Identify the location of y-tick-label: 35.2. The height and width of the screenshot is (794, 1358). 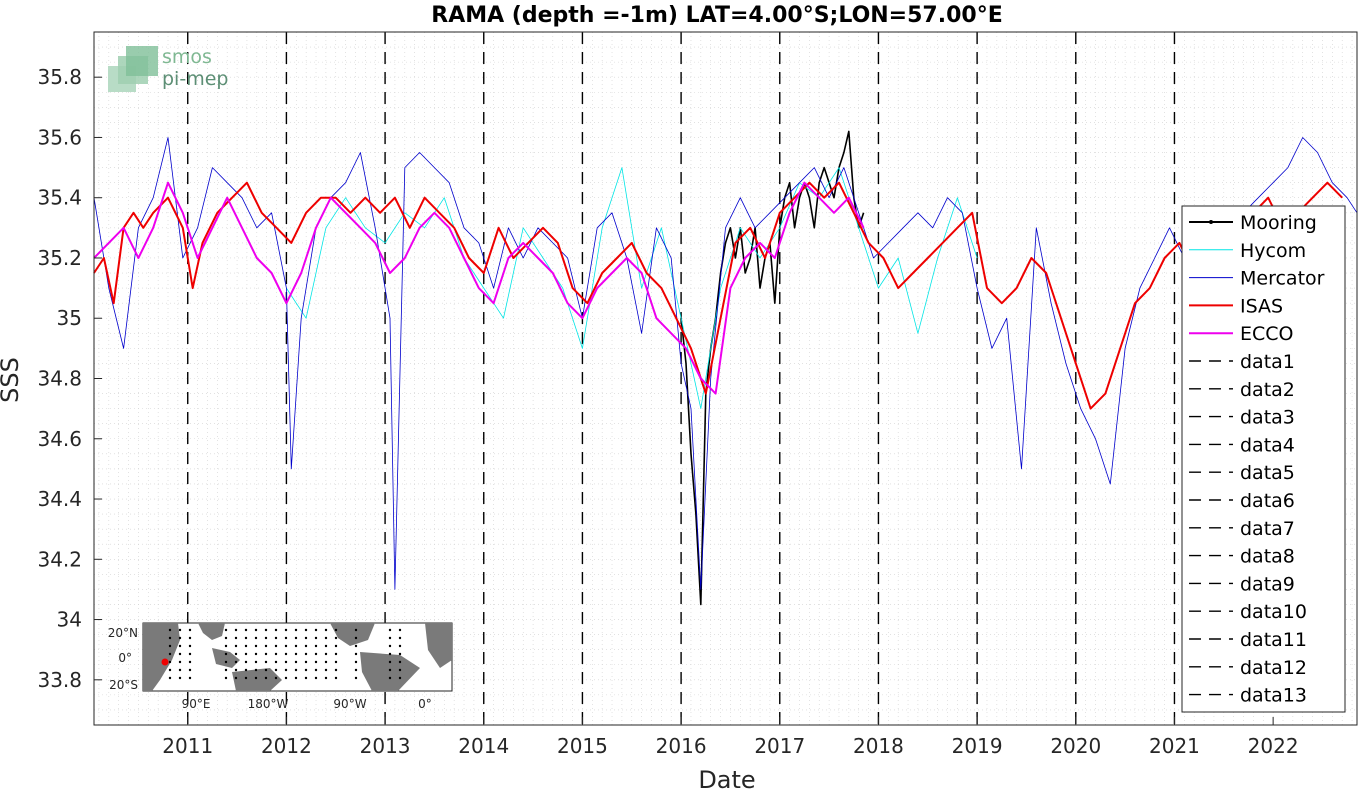
(59, 258).